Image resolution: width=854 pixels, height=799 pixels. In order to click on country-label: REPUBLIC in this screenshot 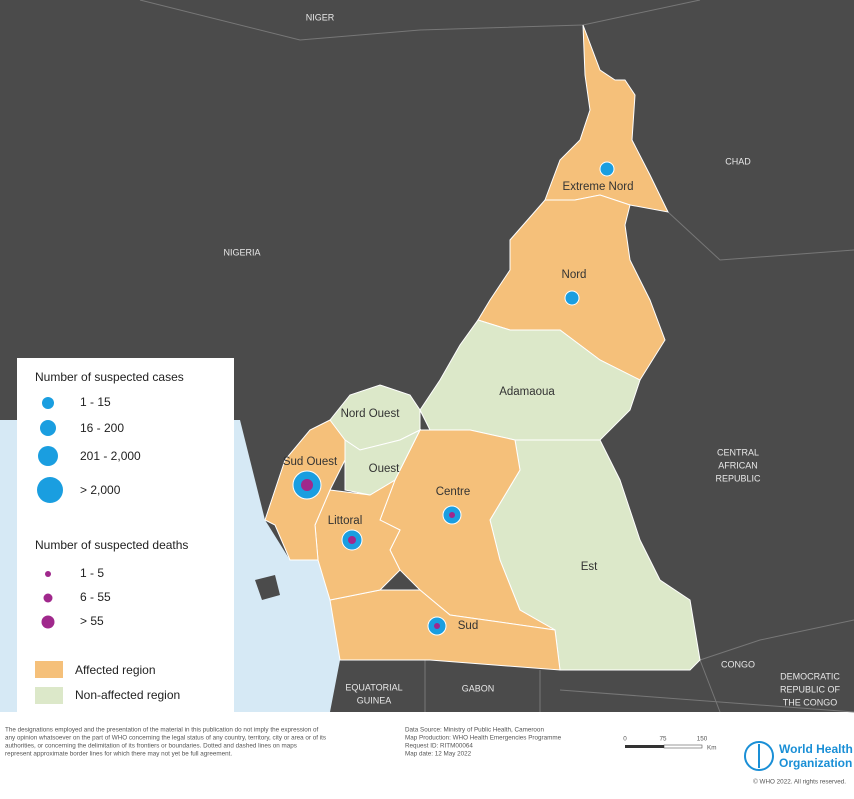, I will do `click(738, 478)`.